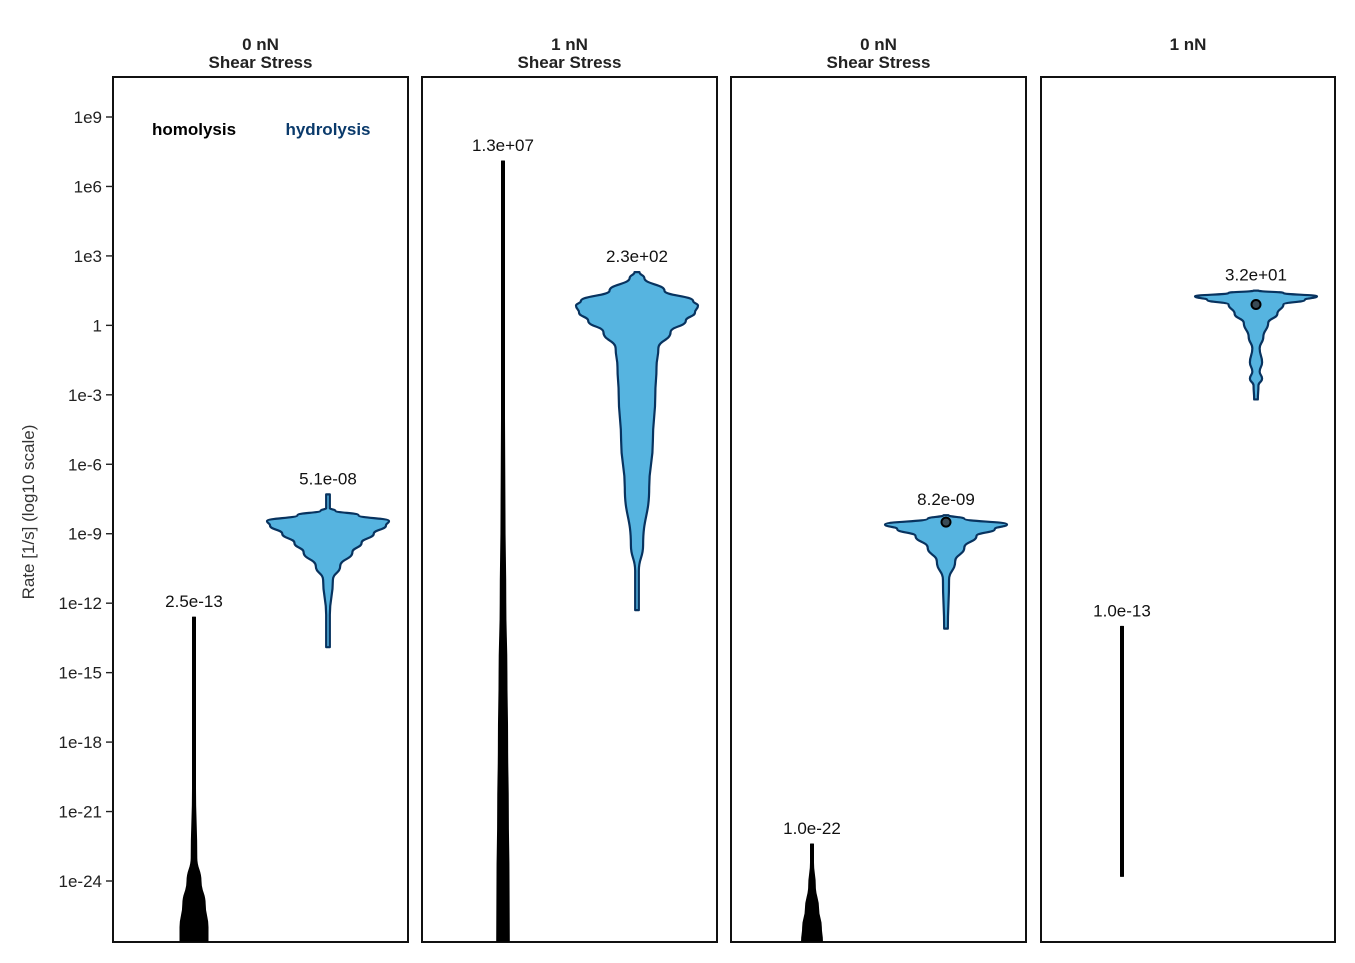 The image size is (1355, 963). What do you see at coordinates (812, 828) in the screenshot?
I see `violin-max-label: 1.0e-22` at bounding box center [812, 828].